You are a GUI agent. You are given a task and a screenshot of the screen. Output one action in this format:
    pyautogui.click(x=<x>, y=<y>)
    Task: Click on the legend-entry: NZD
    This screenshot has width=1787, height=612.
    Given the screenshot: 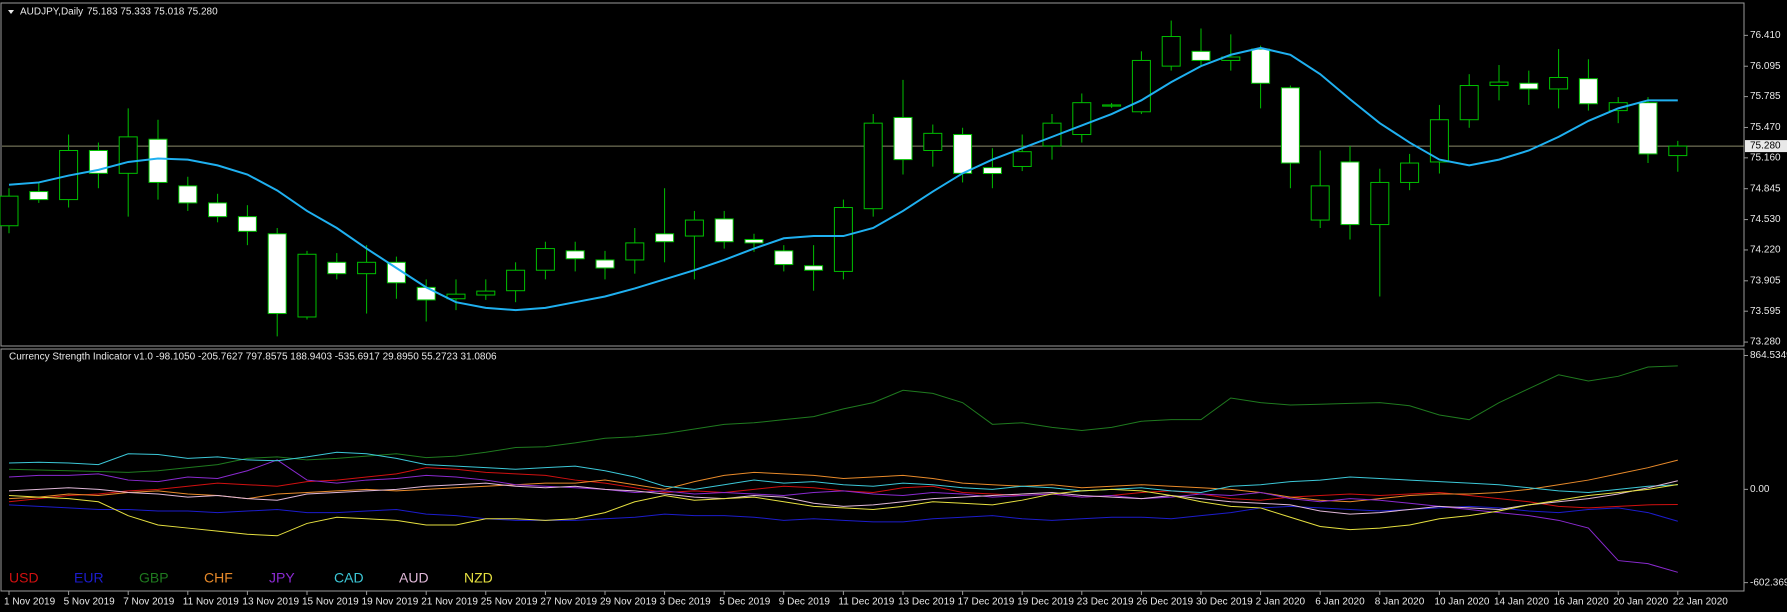 What is the action you would take?
    pyautogui.click(x=478, y=578)
    